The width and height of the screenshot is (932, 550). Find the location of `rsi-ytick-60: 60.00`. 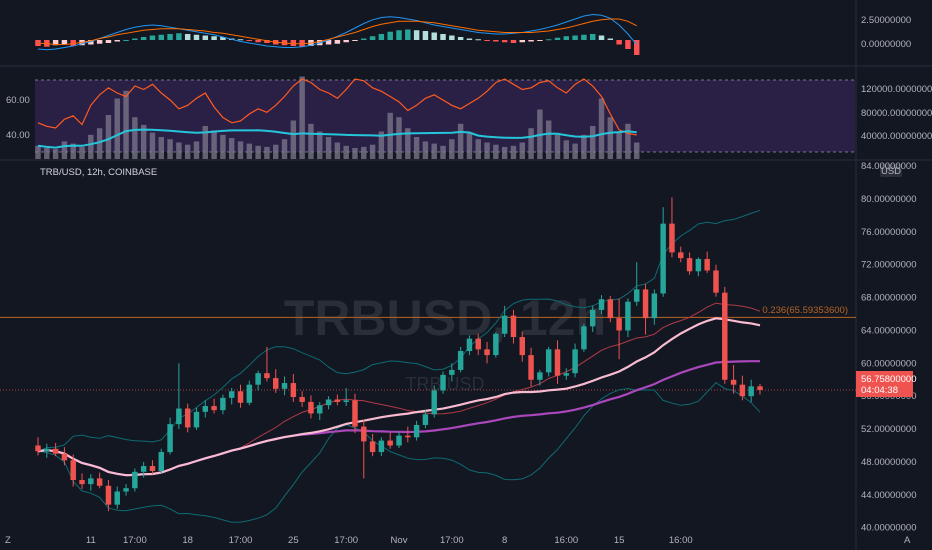

rsi-ytick-60: 60.00 is located at coordinates (18, 100).